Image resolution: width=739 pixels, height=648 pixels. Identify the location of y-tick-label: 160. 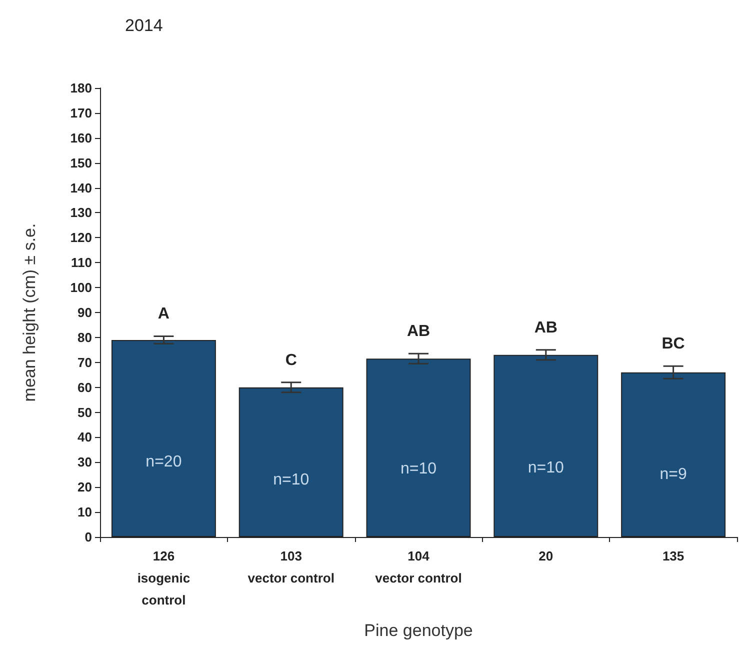
(81, 138).